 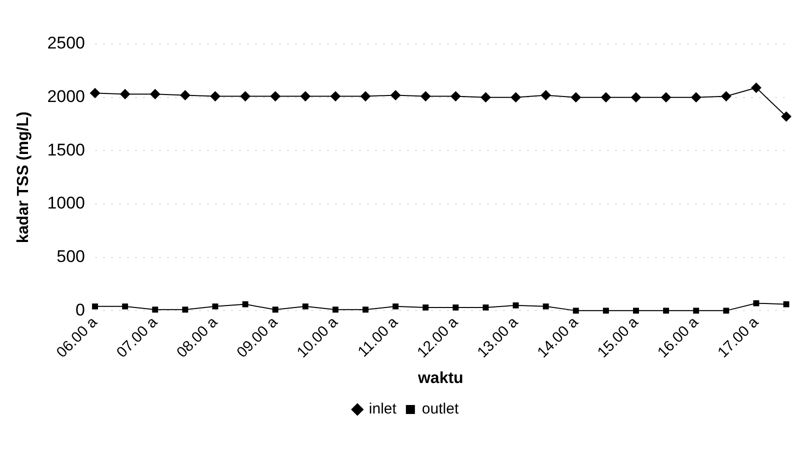 I want to click on legend-label: outlet, so click(x=441, y=409).